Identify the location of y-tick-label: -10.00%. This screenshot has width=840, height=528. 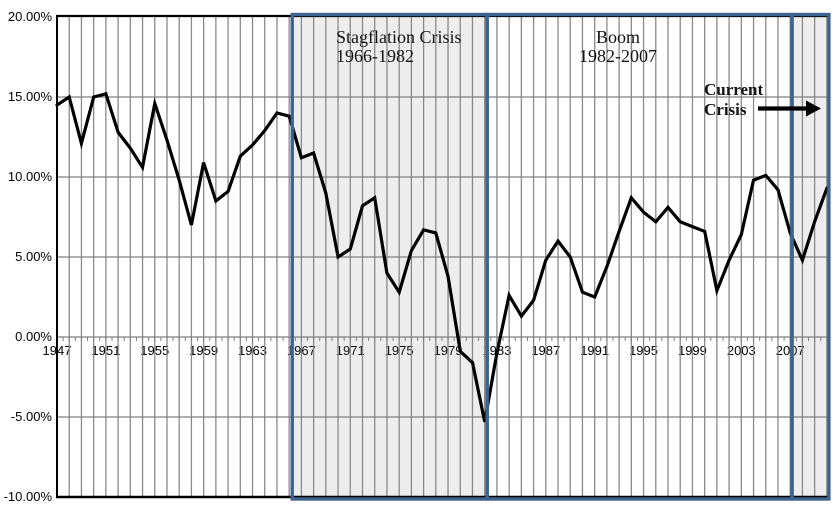
(27, 496).